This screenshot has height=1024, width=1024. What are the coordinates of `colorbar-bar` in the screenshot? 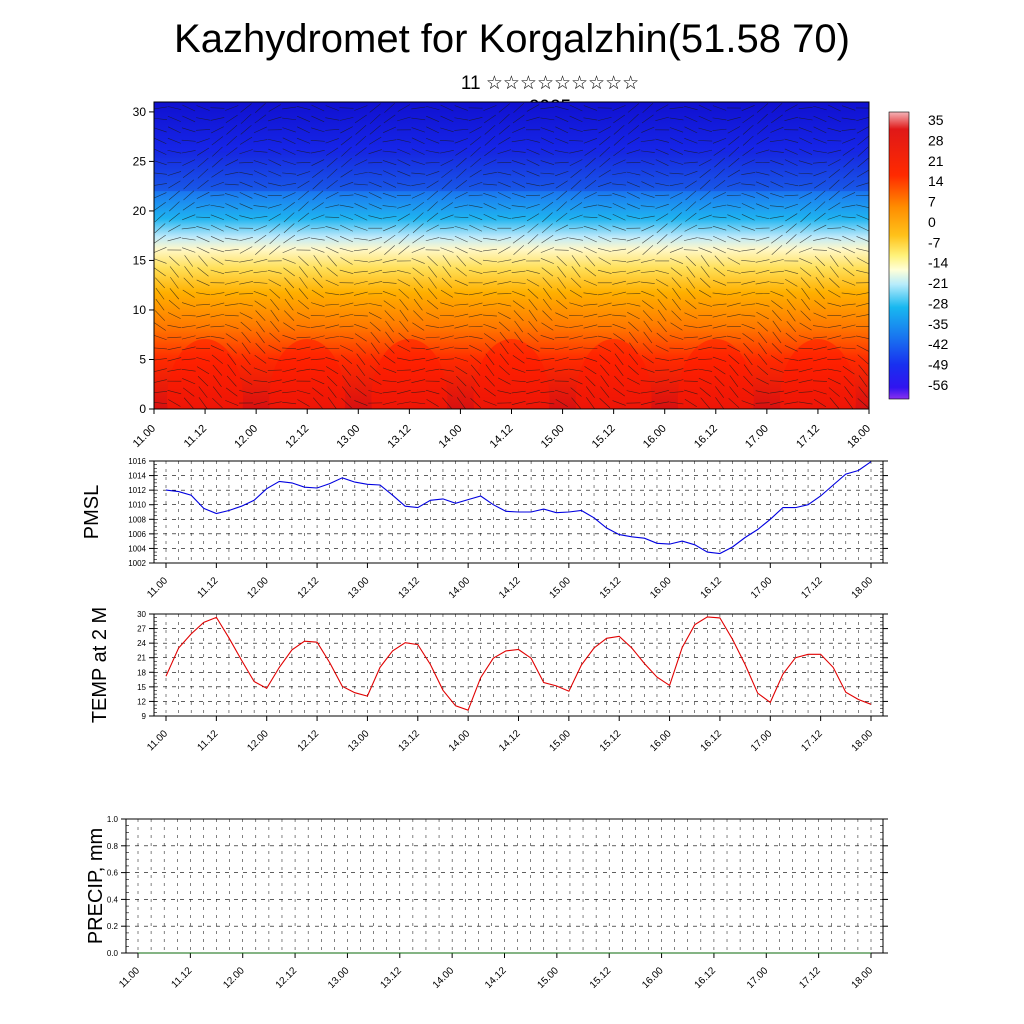 It's located at (899, 255).